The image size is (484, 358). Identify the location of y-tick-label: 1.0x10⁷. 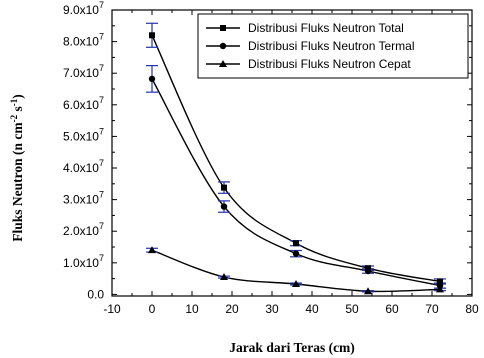
(83, 261).